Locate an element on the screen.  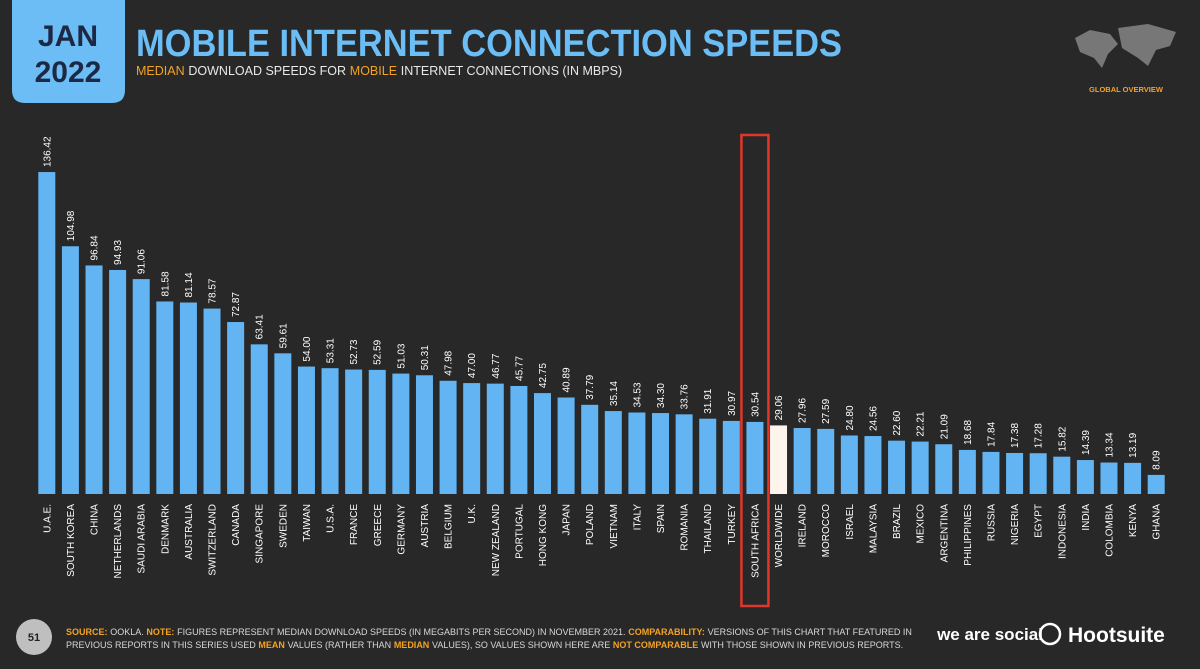
subtitle-part: MOBILE is located at coordinates (373, 71).